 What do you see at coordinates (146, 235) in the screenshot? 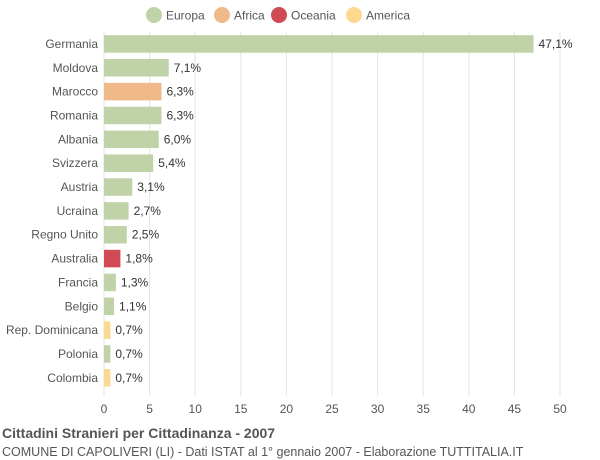
I see `value-label-regno-unito: 2,5%` at bounding box center [146, 235].